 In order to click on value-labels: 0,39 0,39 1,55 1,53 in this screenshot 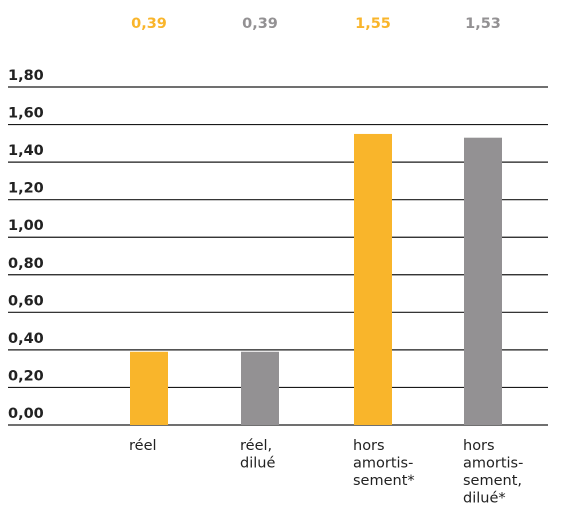, I will do `click(316, 24)`.